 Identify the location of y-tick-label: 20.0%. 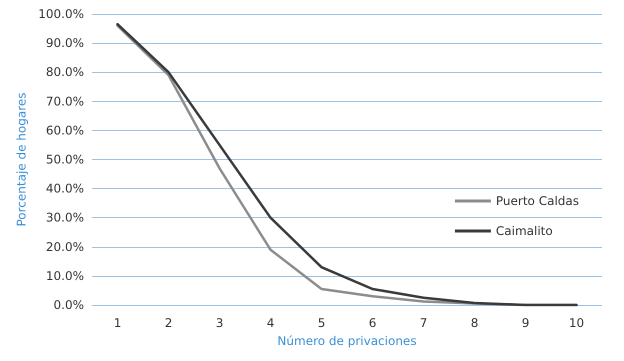
(65, 247).